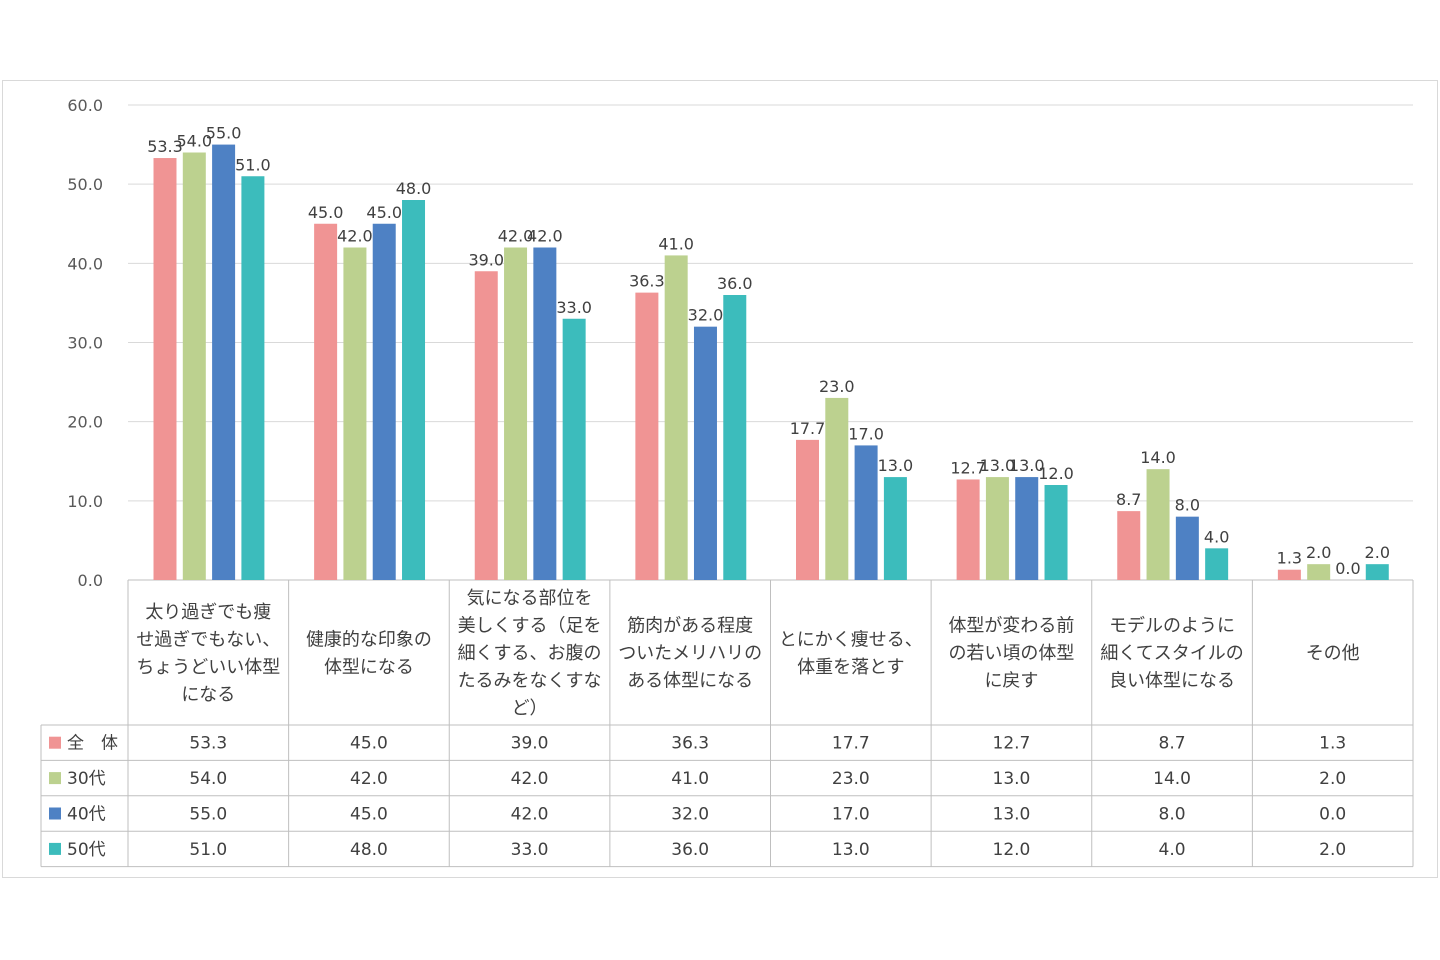 The height and width of the screenshot is (960, 1440). I want to click on y-tick-label: 0.0, so click(90, 580).